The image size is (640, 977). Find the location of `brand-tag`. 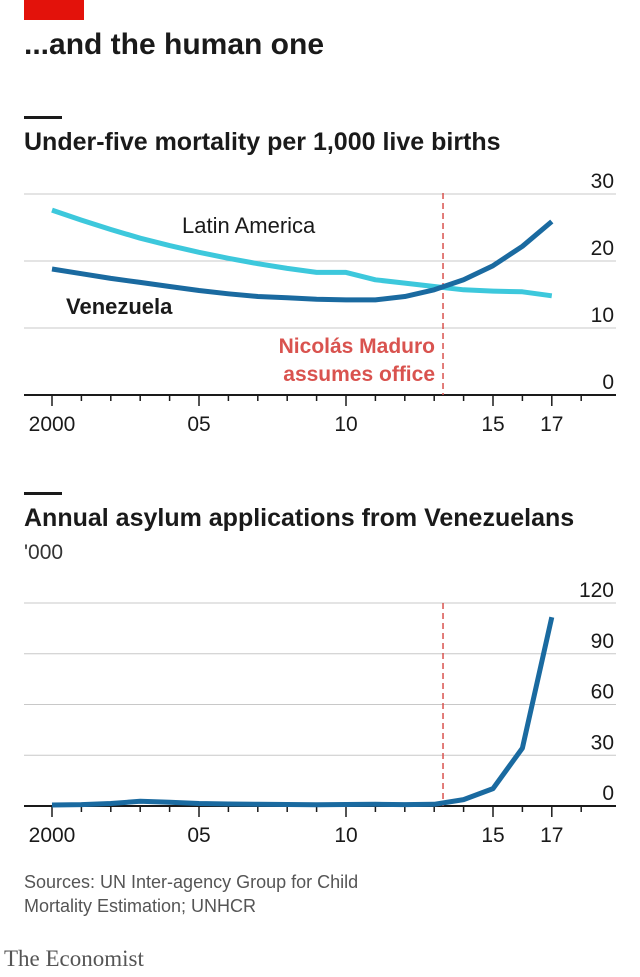

brand-tag is located at coordinates (54, 10).